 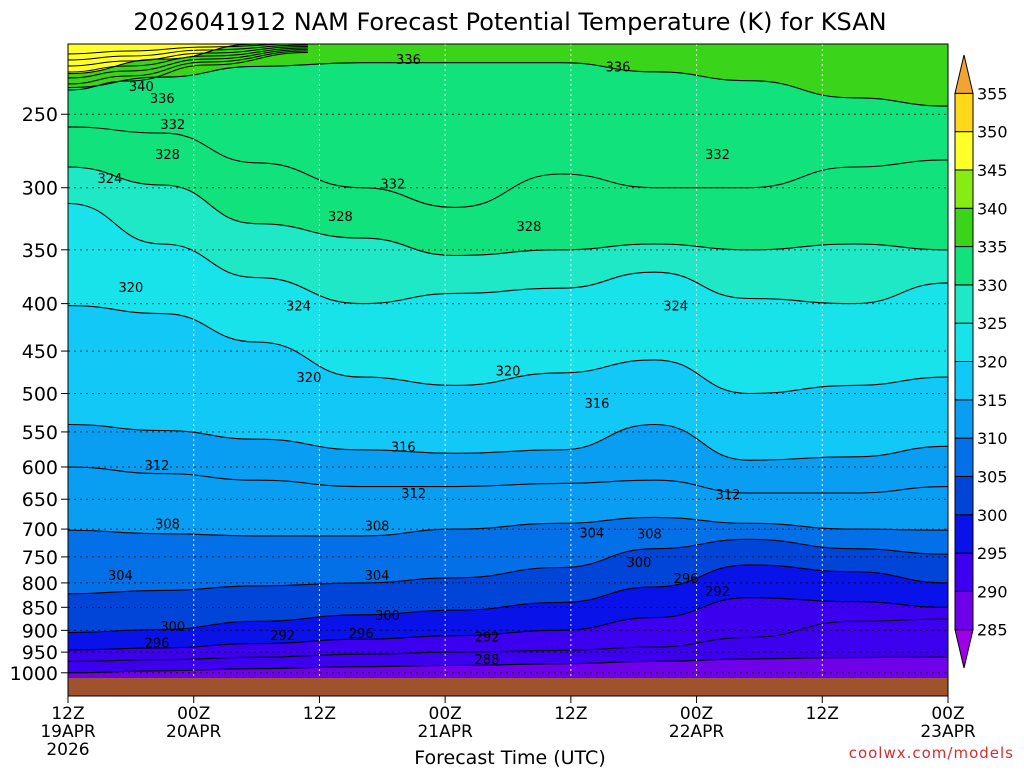 What do you see at coordinates (992, 323) in the screenshot?
I see `colorbar-label: 325` at bounding box center [992, 323].